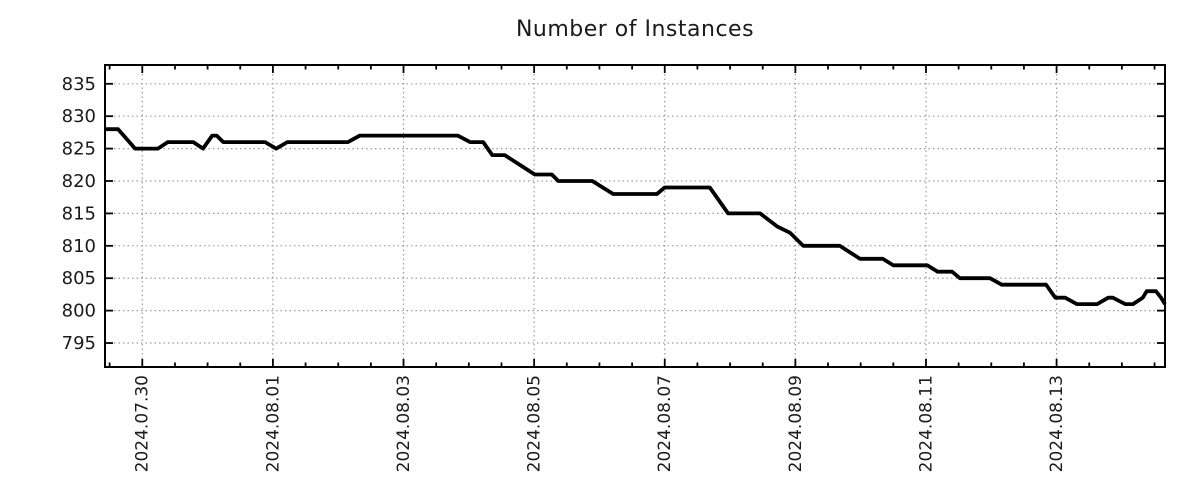 The height and width of the screenshot is (500, 1200). What do you see at coordinates (535, 423) in the screenshot?
I see `x-tick-label: 2024.08.05` at bounding box center [535, 423].